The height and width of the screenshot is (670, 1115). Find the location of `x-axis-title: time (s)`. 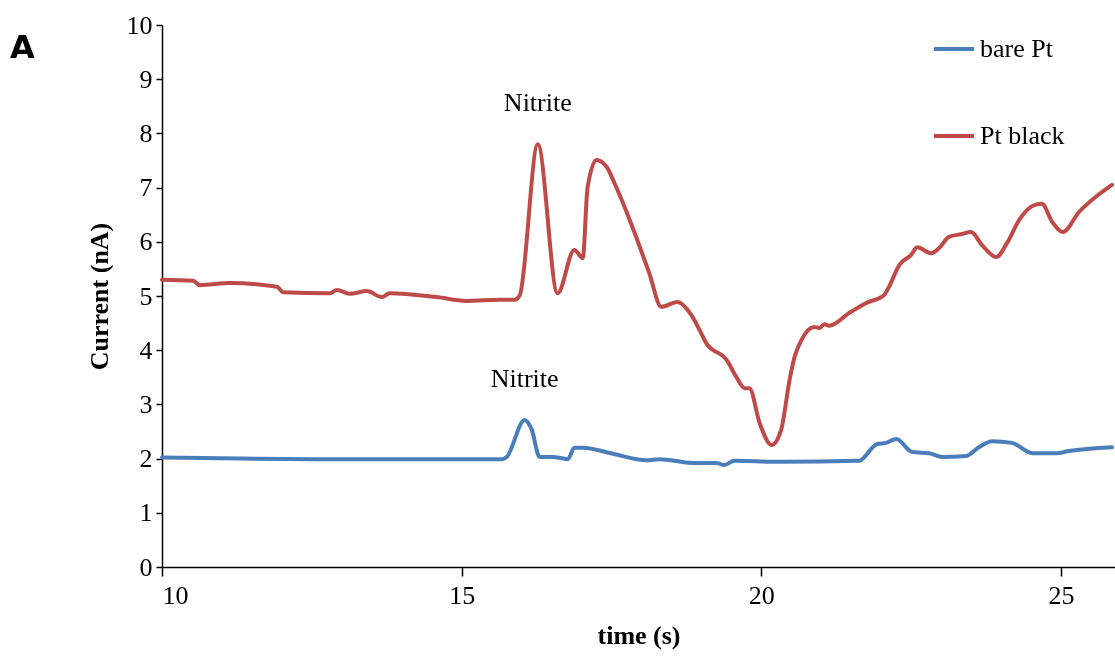

x-axis-title: time (s) is located at coordinates (639, 635).